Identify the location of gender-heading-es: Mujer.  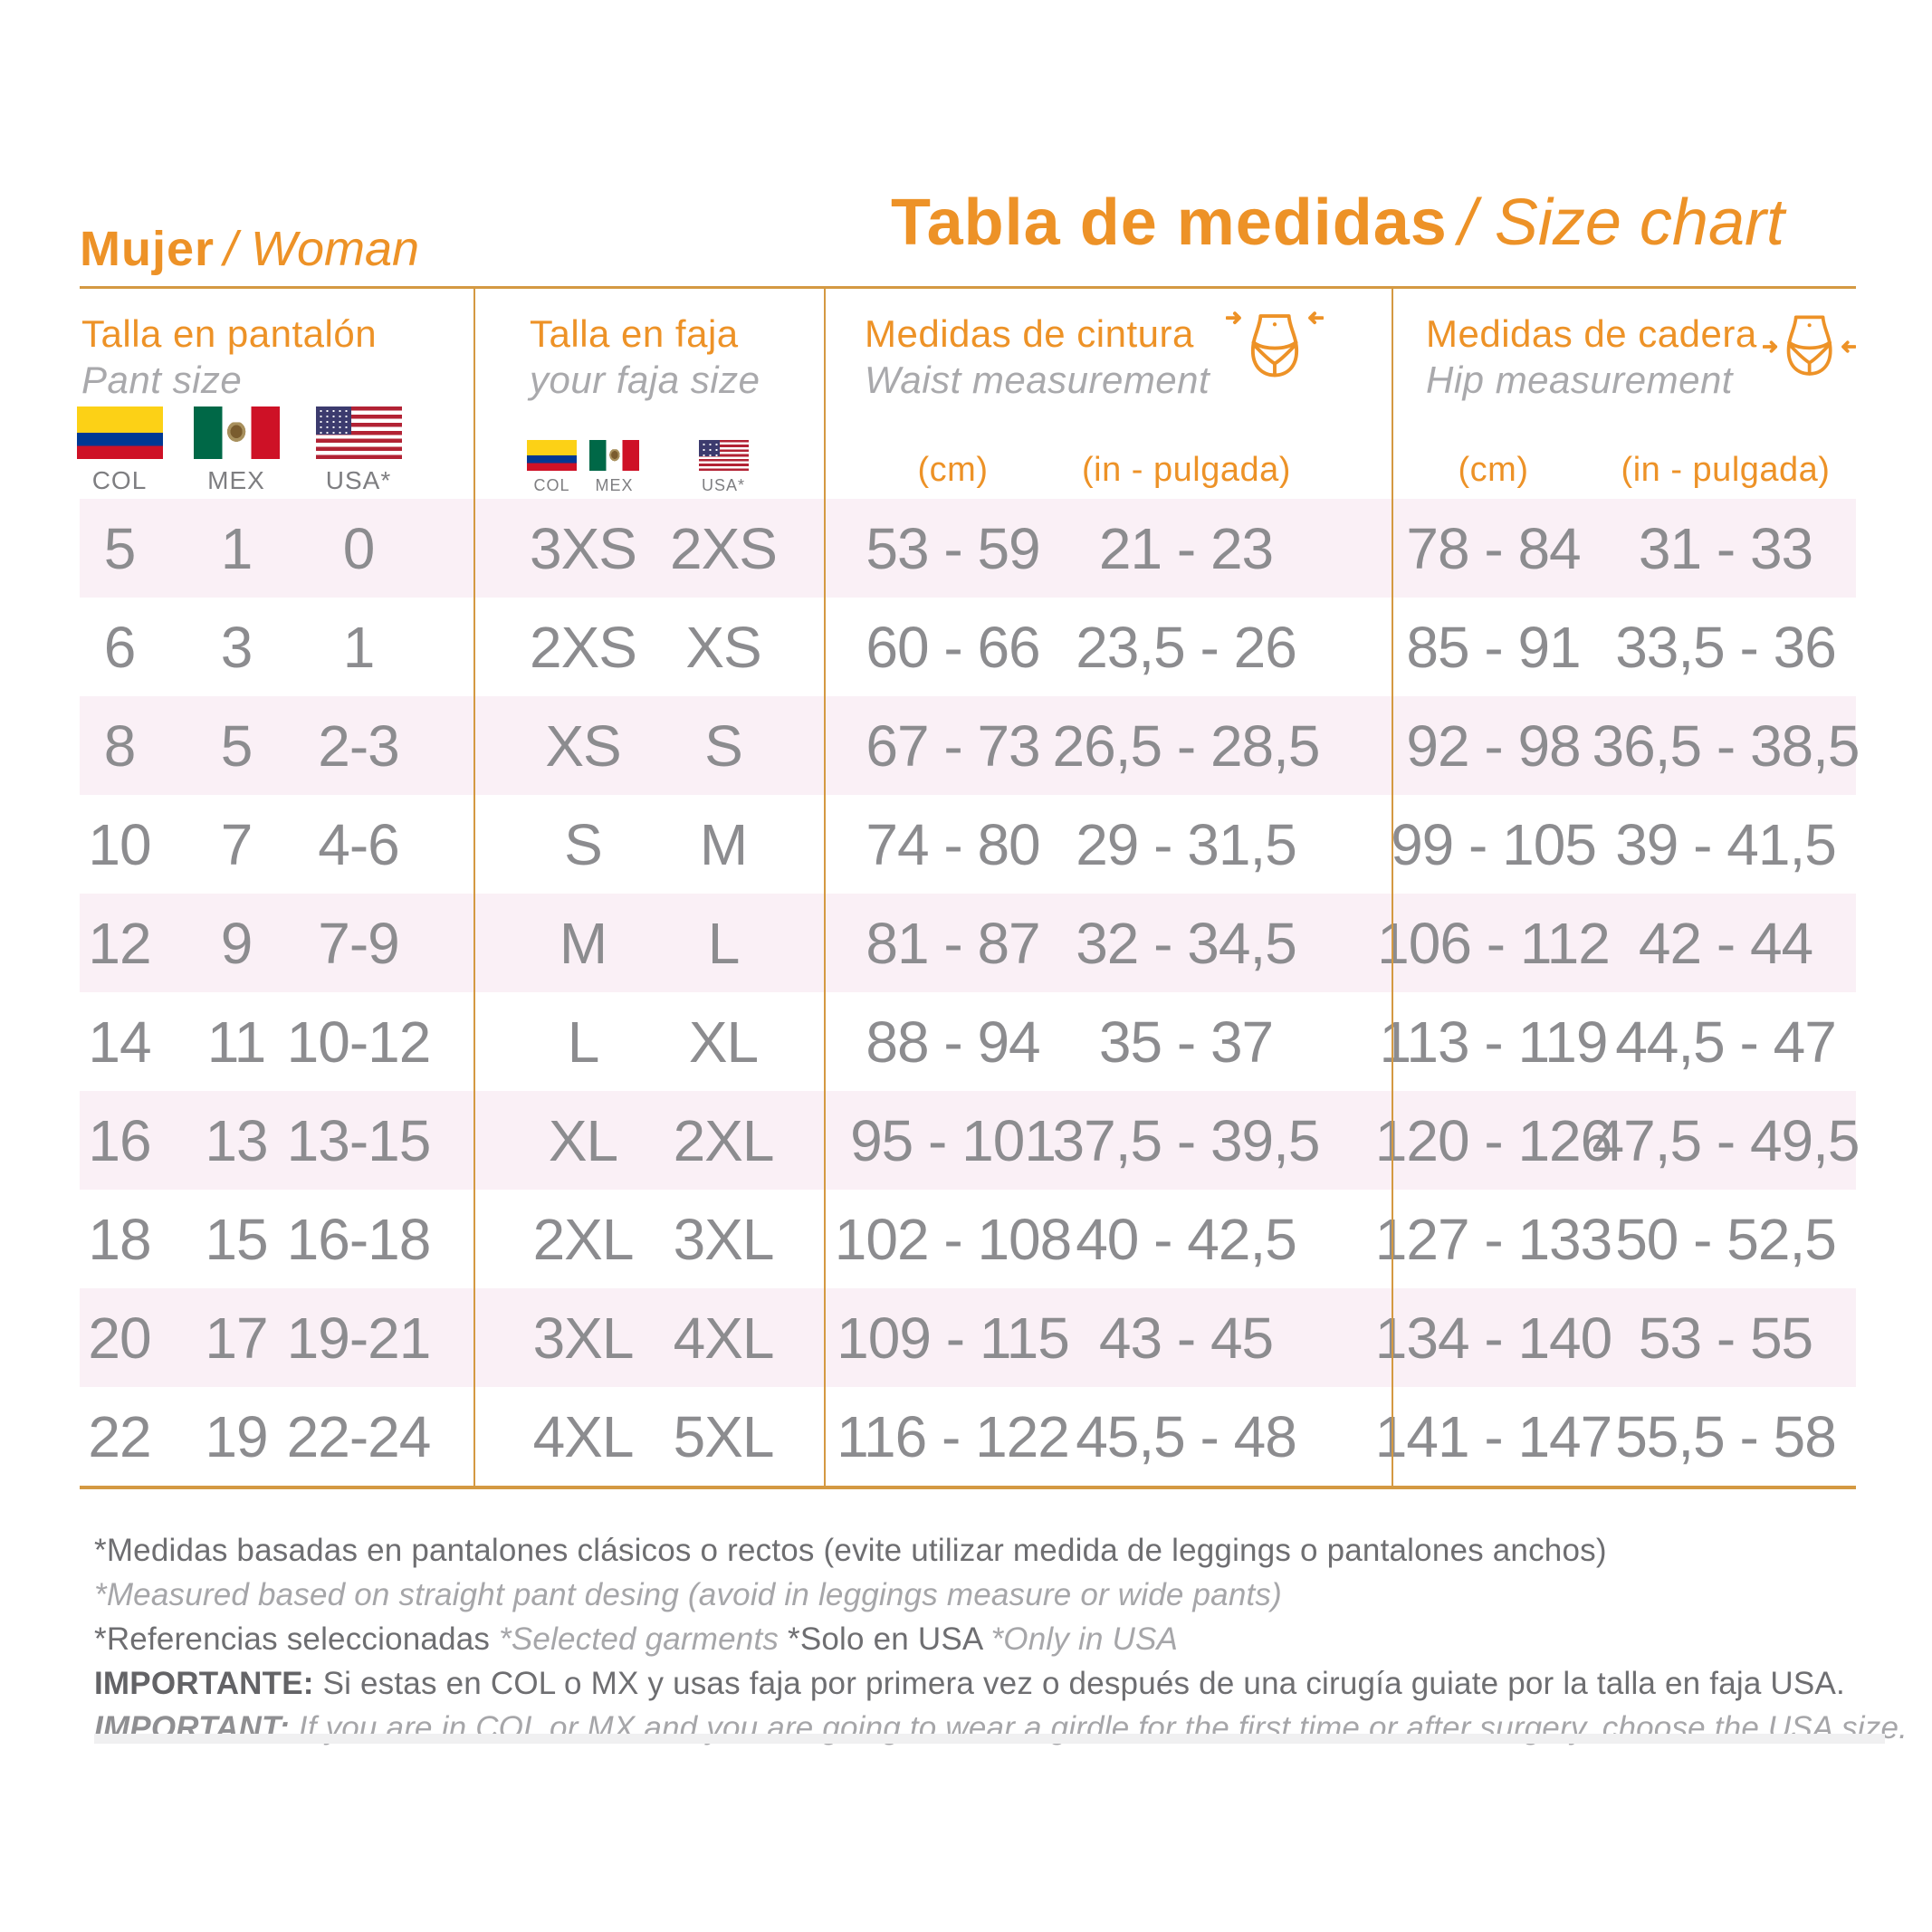
(147, 249).